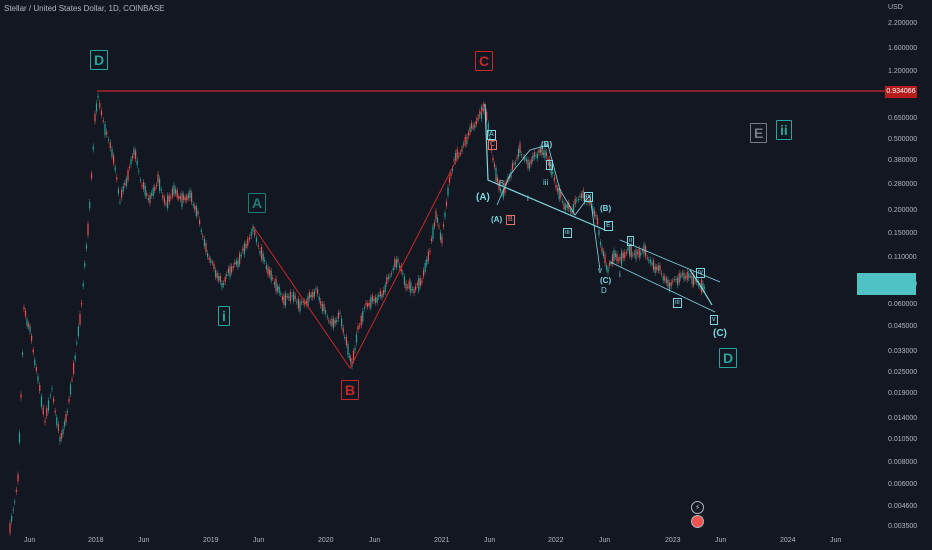 The height and width of the screenshot is (550, 932). Describe the element at coordinates (257, 203) in the screenshot. I see `wave-label-A: A` at that location.